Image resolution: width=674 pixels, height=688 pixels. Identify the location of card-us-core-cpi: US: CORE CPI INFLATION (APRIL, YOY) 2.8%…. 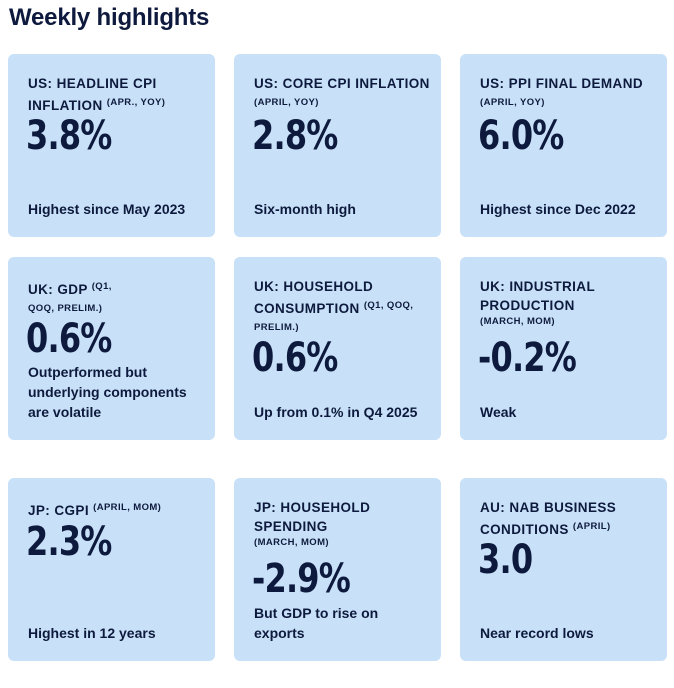
(337, 145).